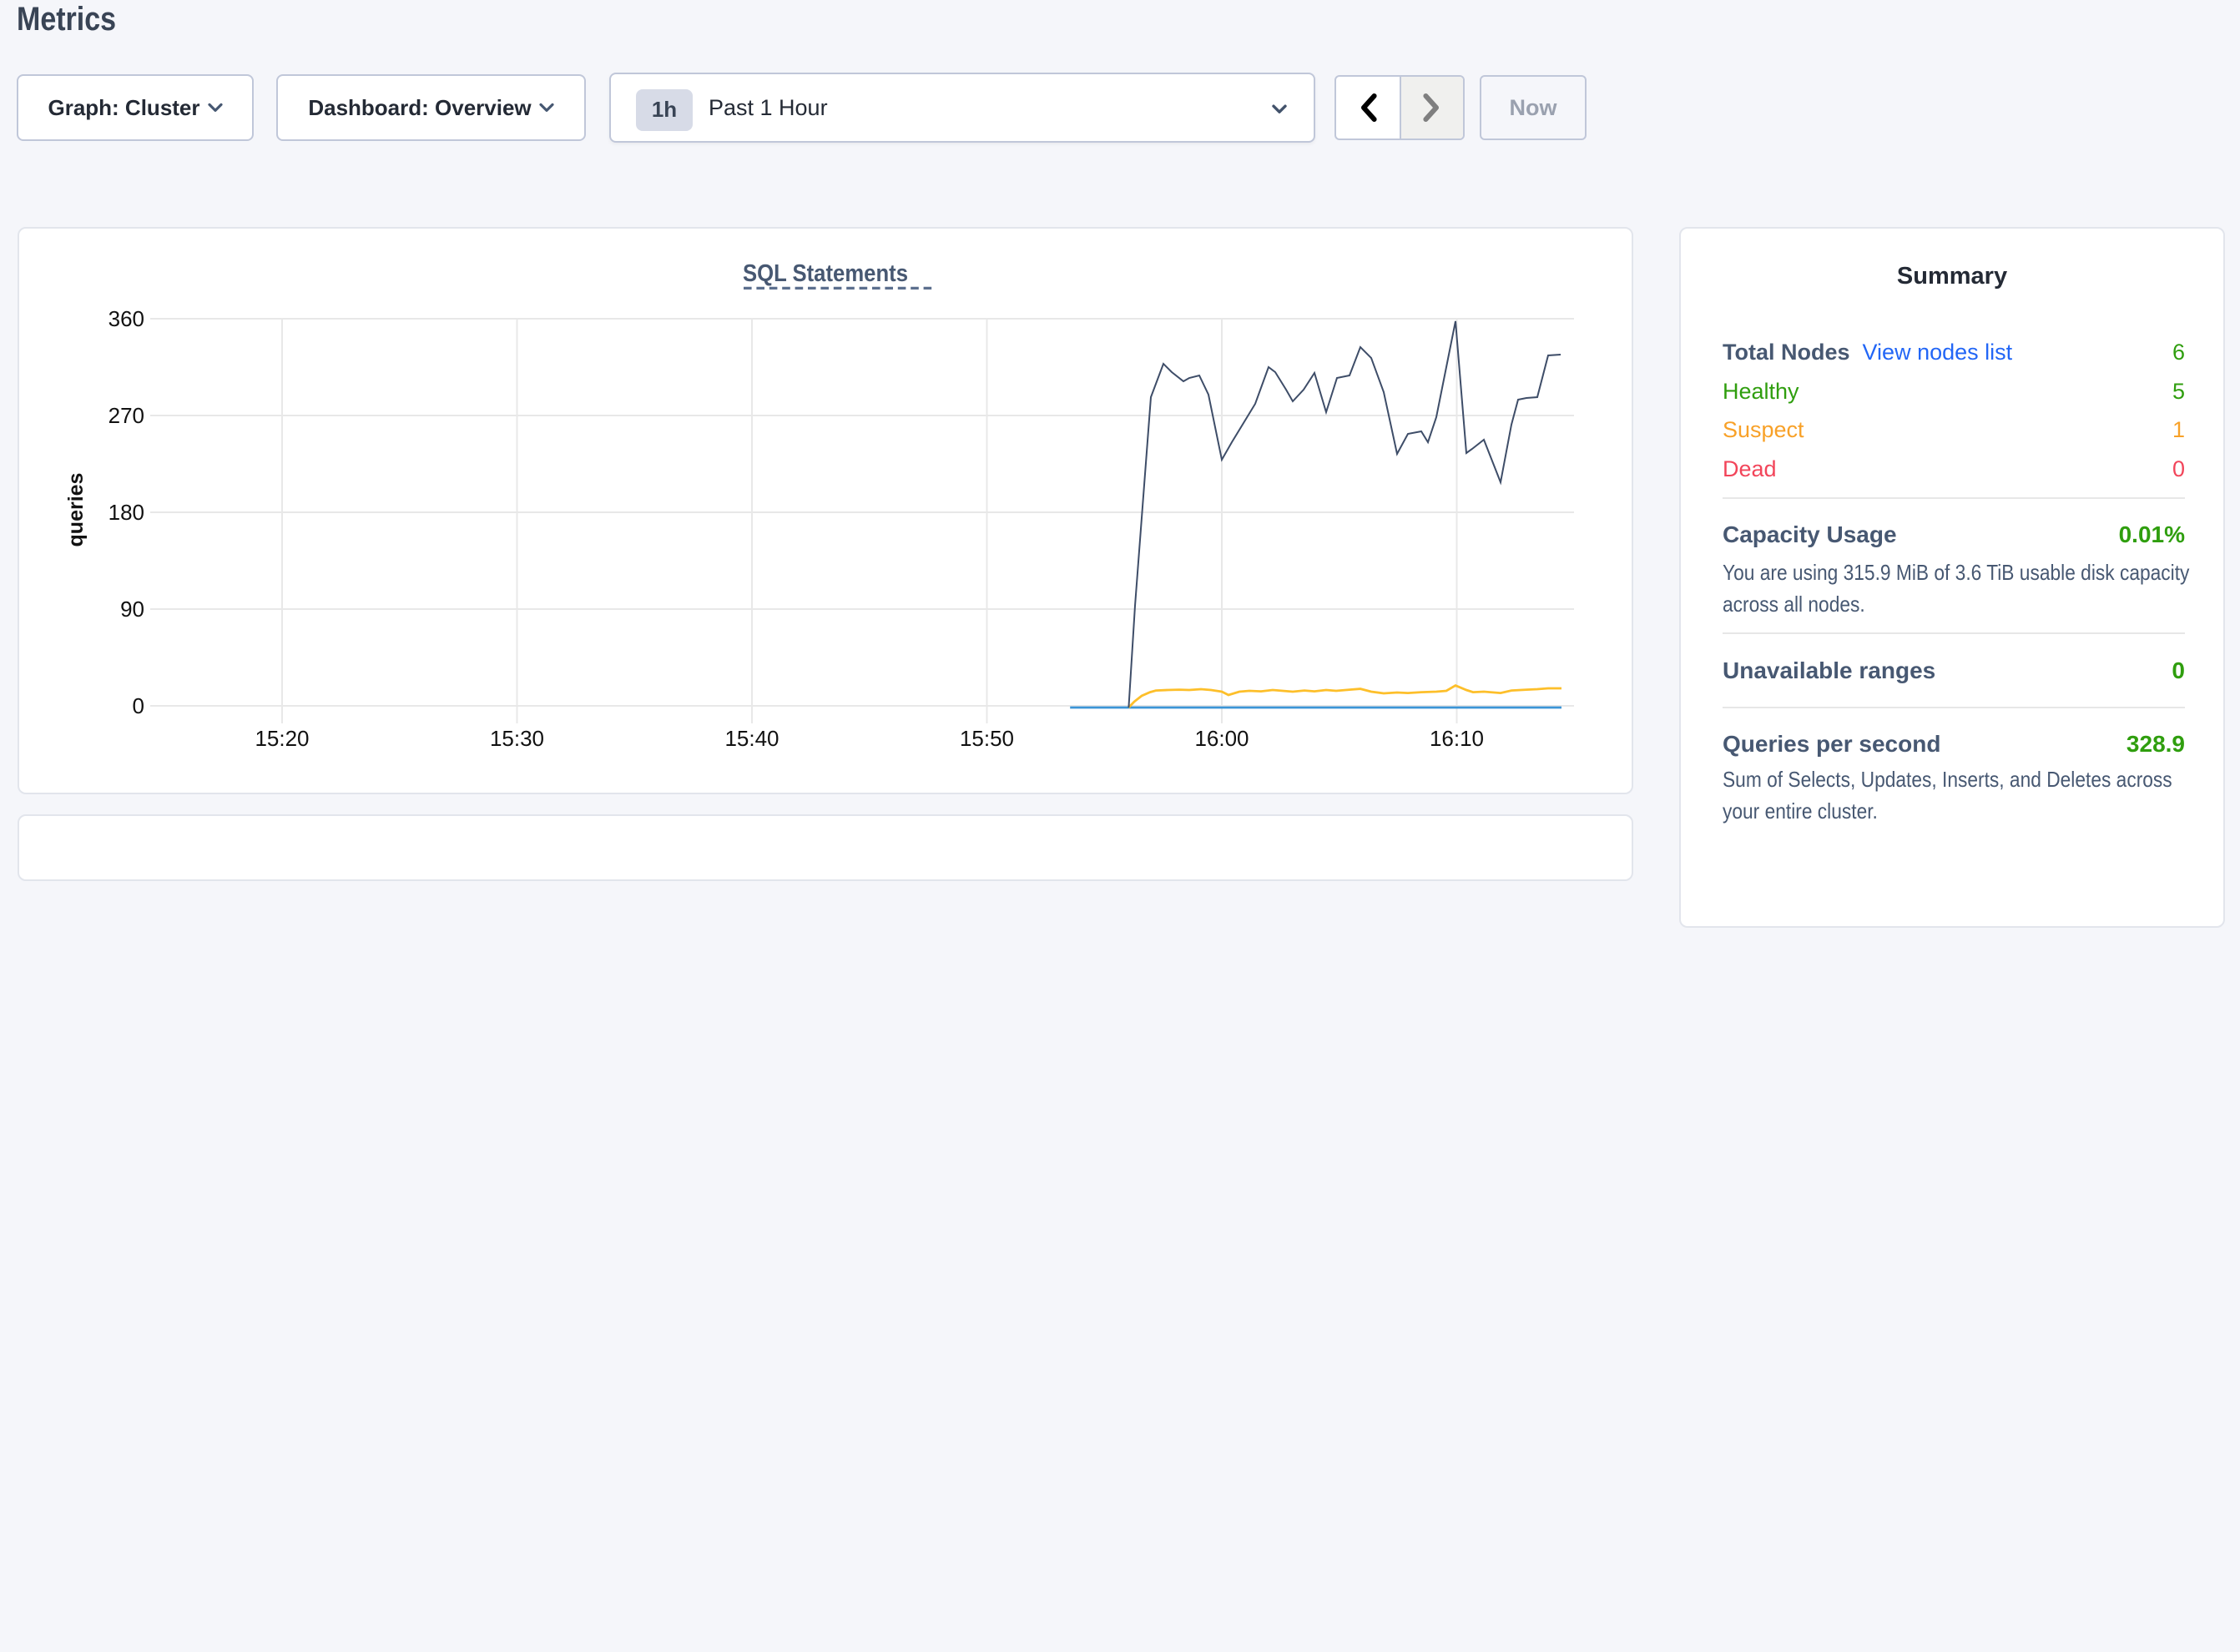  Describe the element at coordinates (517, 739) in the screenshot. I see `svg-text: 15:30` at that location.